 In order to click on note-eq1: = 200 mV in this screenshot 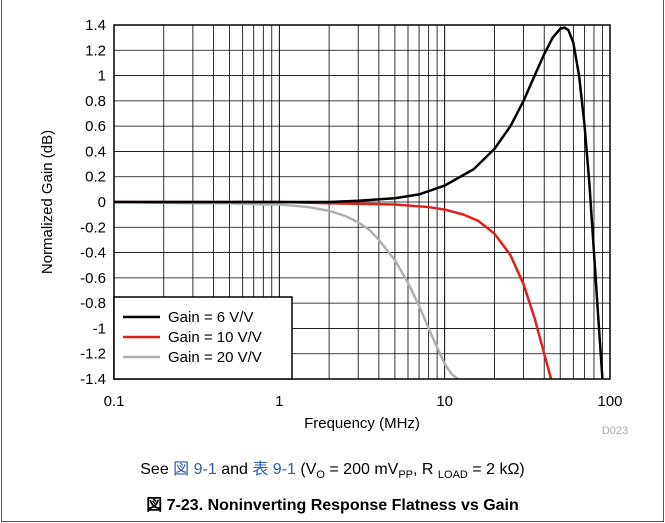, I will do `click(361, 469)`.